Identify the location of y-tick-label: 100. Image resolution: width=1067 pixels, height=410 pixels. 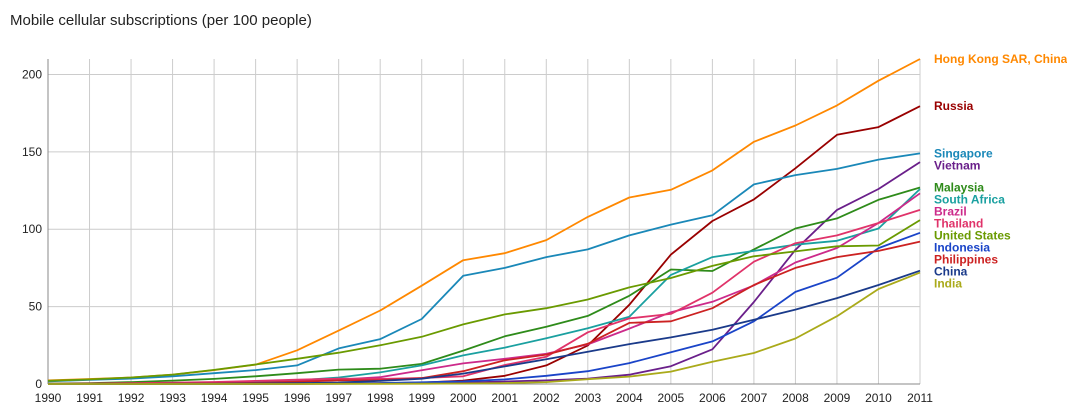
(32, 229).